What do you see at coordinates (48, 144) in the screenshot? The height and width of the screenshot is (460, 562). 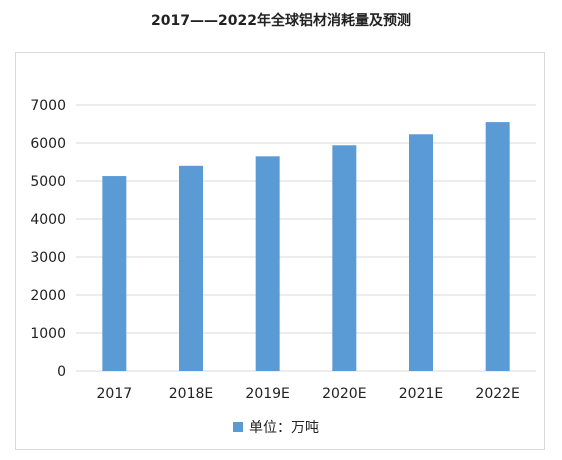 I see `y-tick-label: 6000` at bounding box center [48, 144].